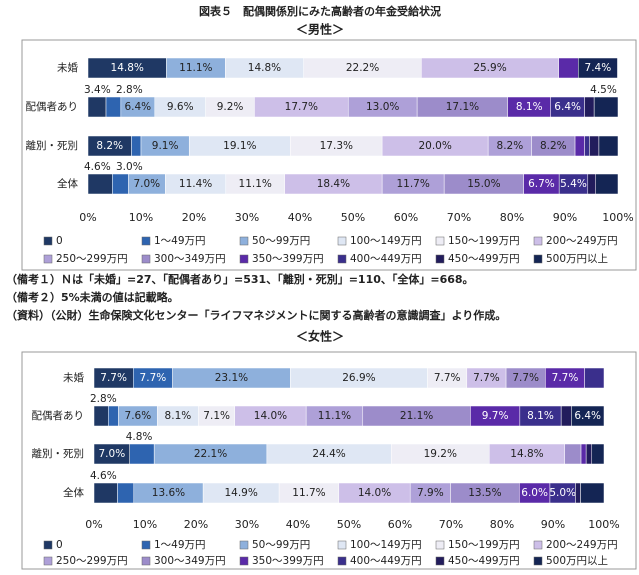 The image size is (639, 575). I want to click on x-tick-label: 30%, so click(247, 217).